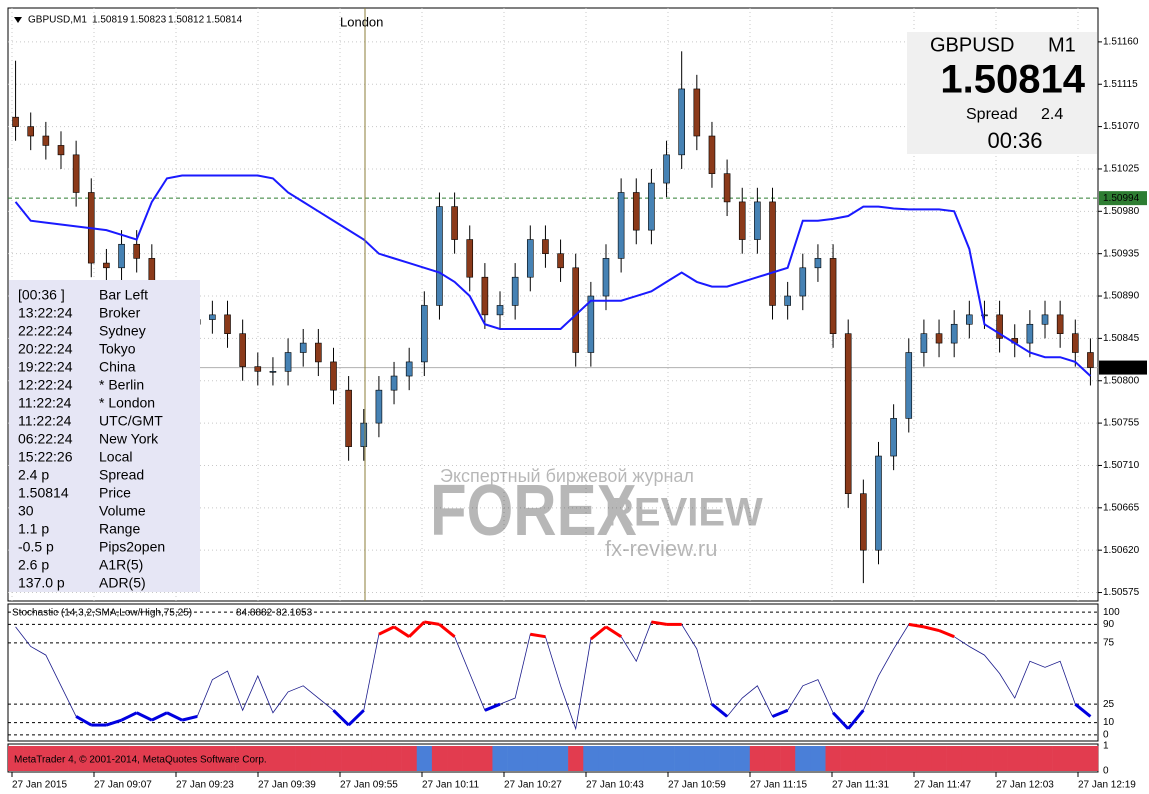 Image resolution: width=1149 pixels, height=794 pixels. Describe the element at coordinates (451, 785) in the screenshot. I see `x-tick-label: 27 Jan 10:11` at that location.